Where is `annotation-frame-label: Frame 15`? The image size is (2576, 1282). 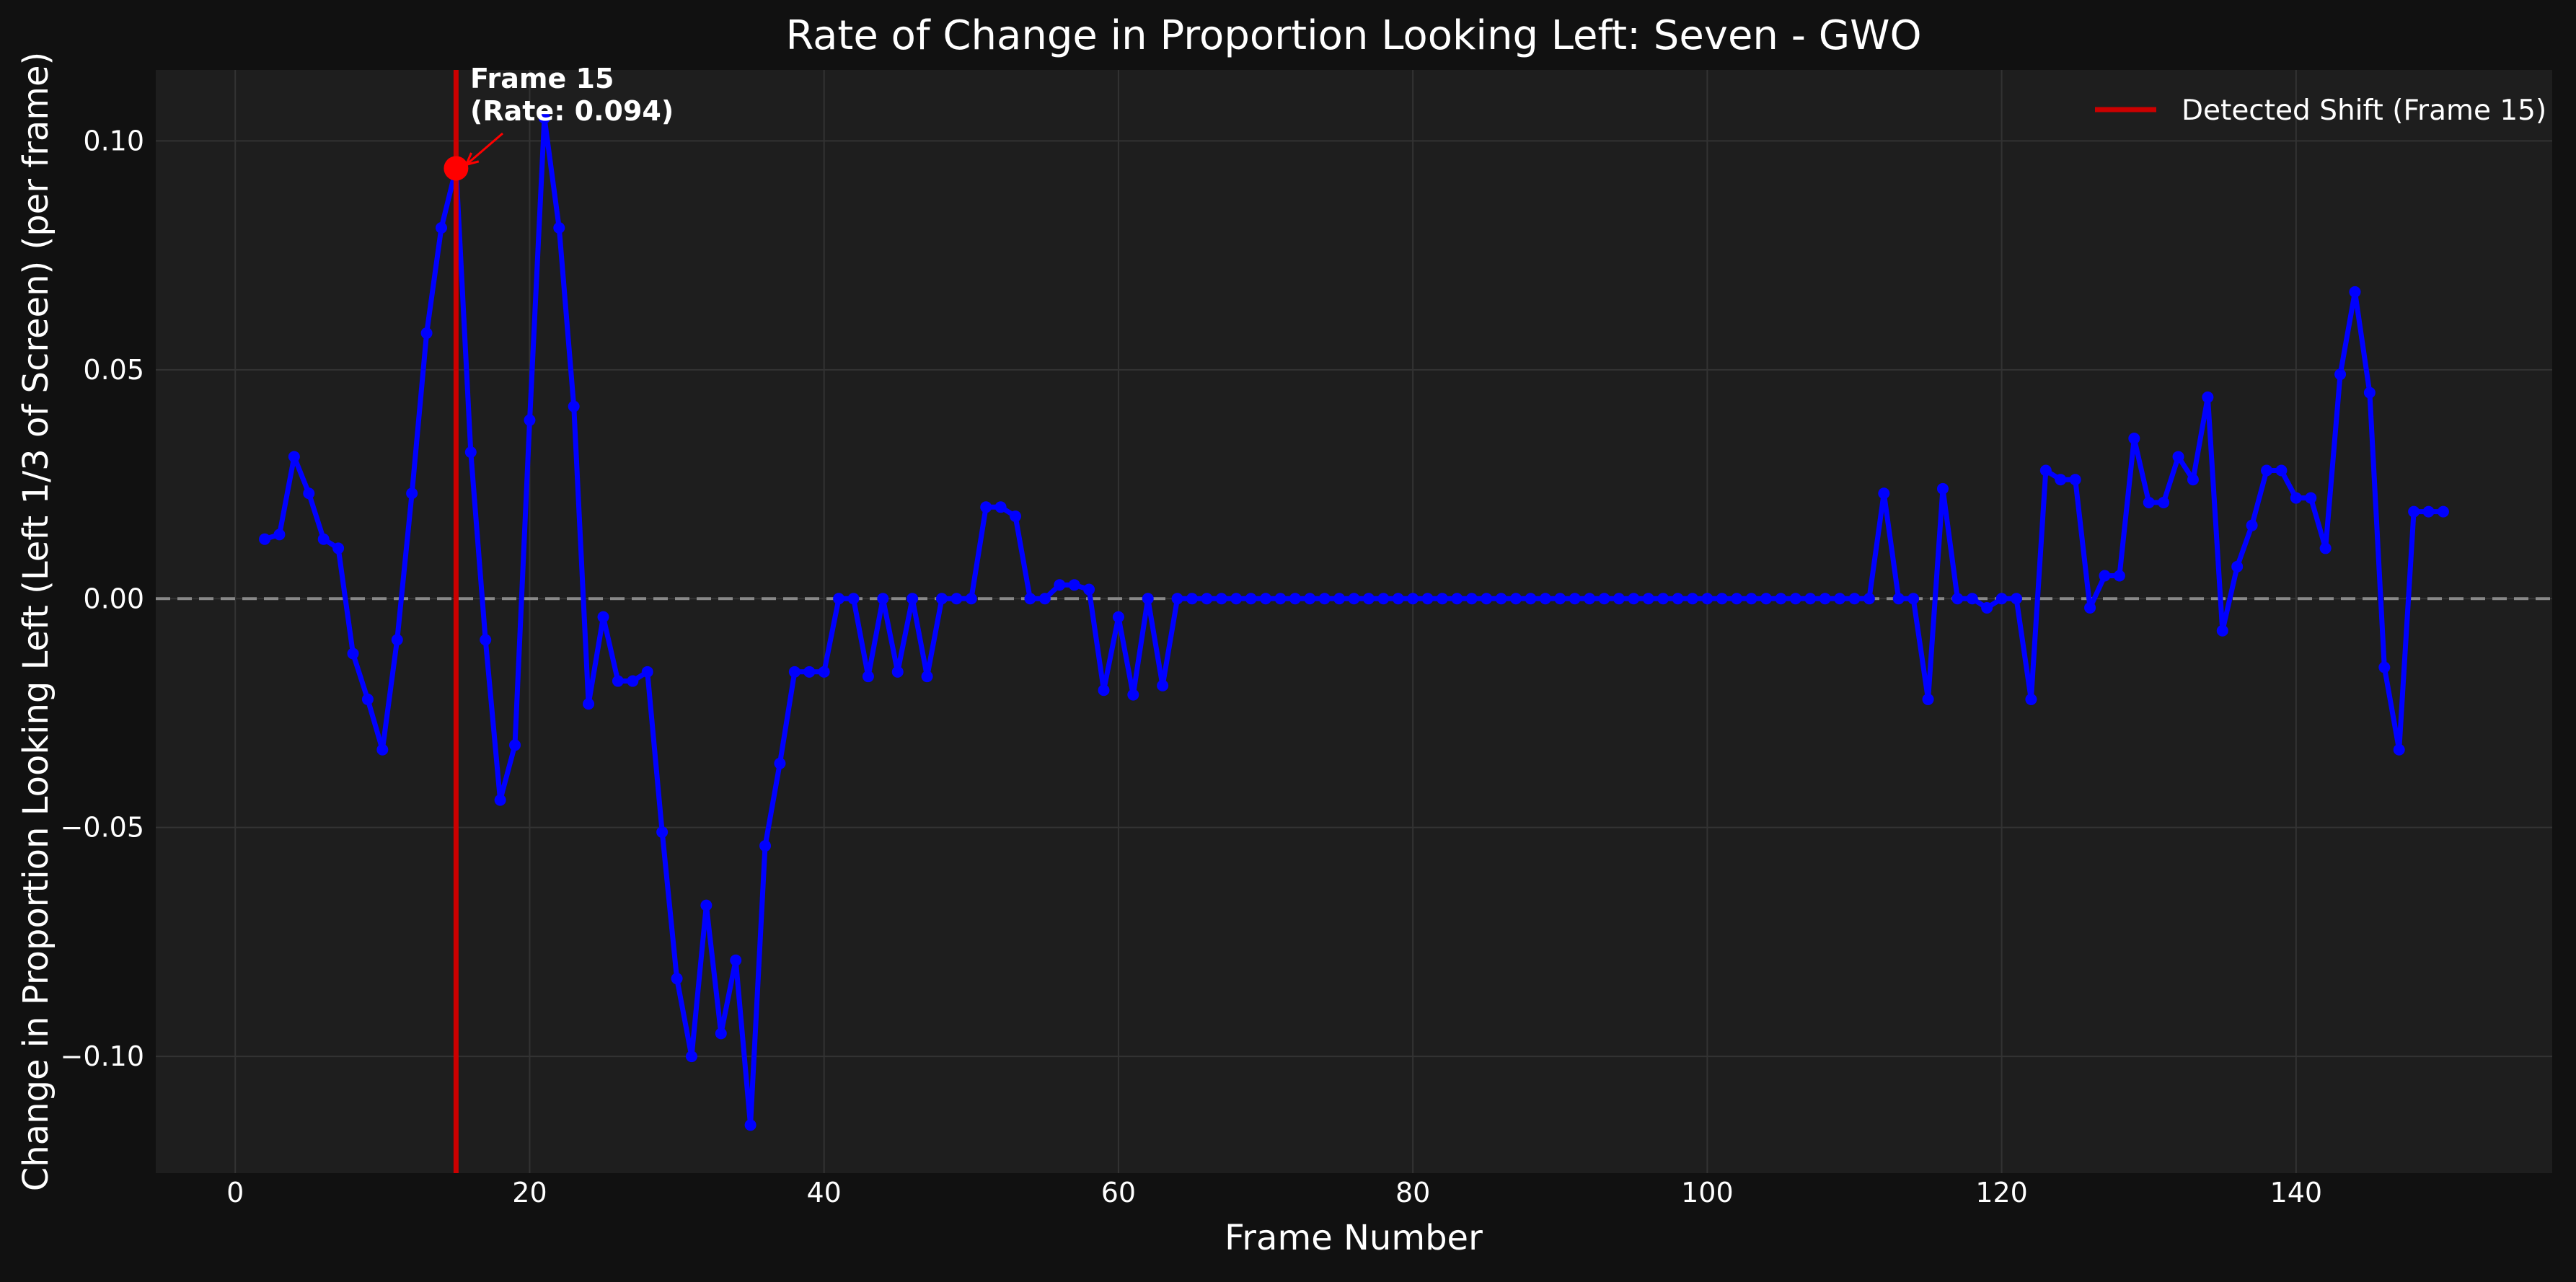 annotation-frame-label: Frame 15 is located at coordinates (542, 78).